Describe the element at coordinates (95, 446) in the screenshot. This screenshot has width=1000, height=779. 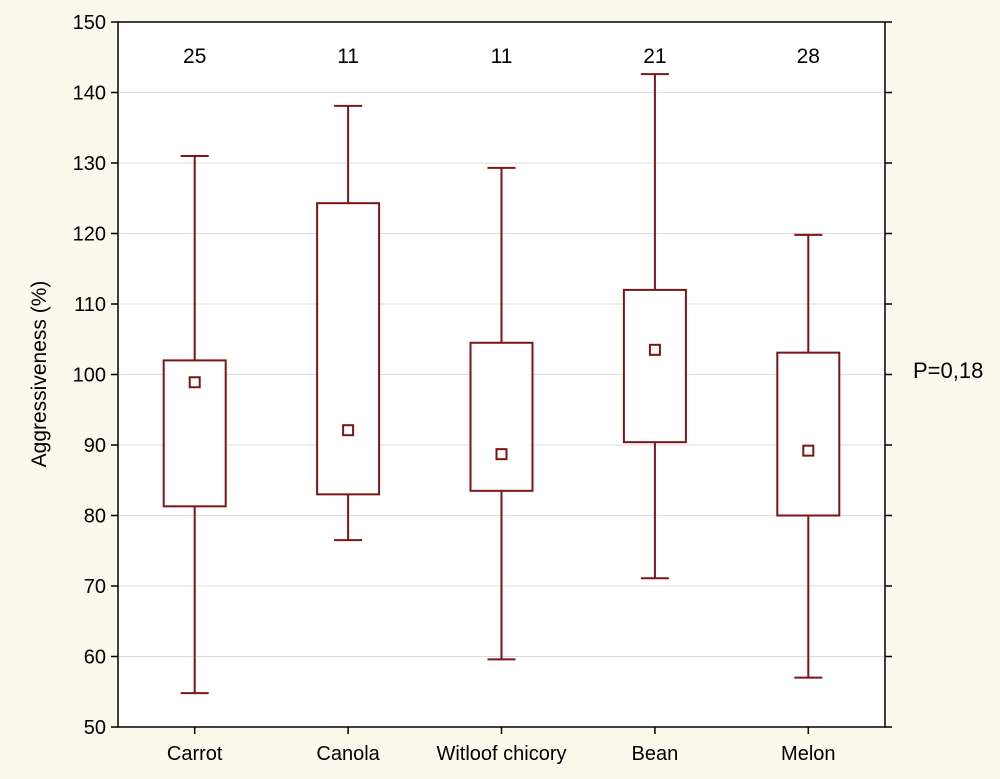
I see `y-tick-label: 90` at that location.